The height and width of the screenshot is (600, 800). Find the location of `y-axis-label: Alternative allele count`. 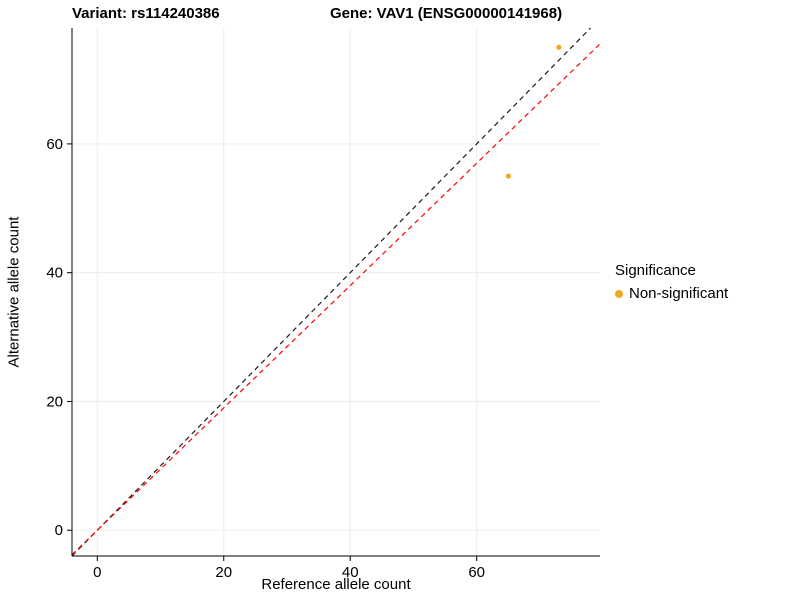

y-axis-label: Alternative allele count is located at coordinates (14, 292).